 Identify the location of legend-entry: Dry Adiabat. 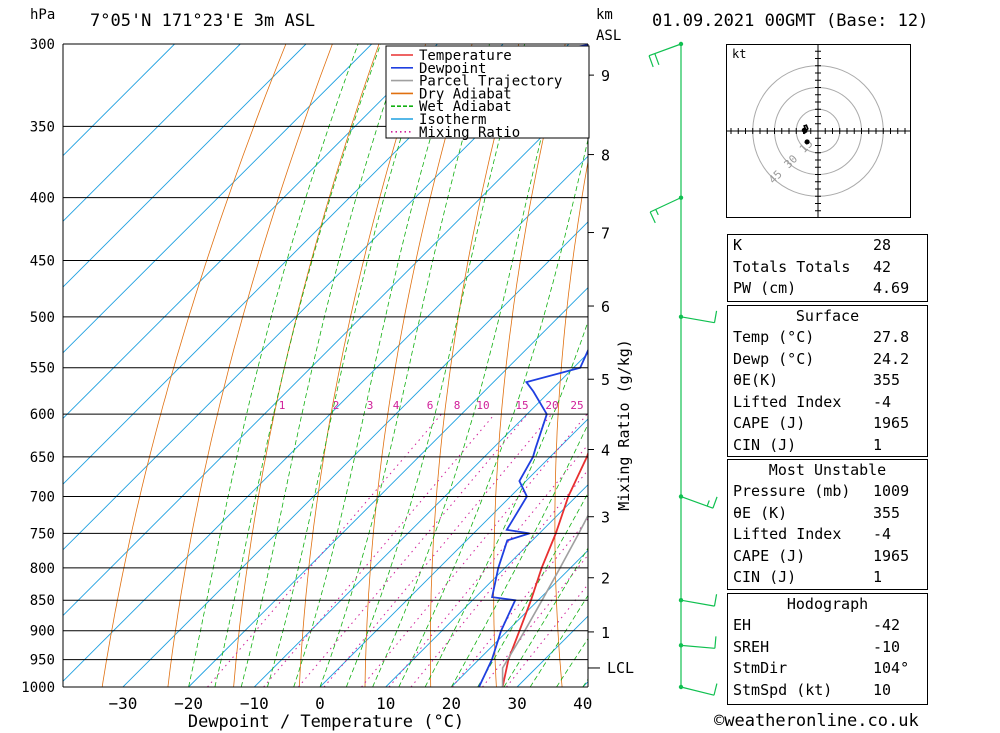
(465, 94).